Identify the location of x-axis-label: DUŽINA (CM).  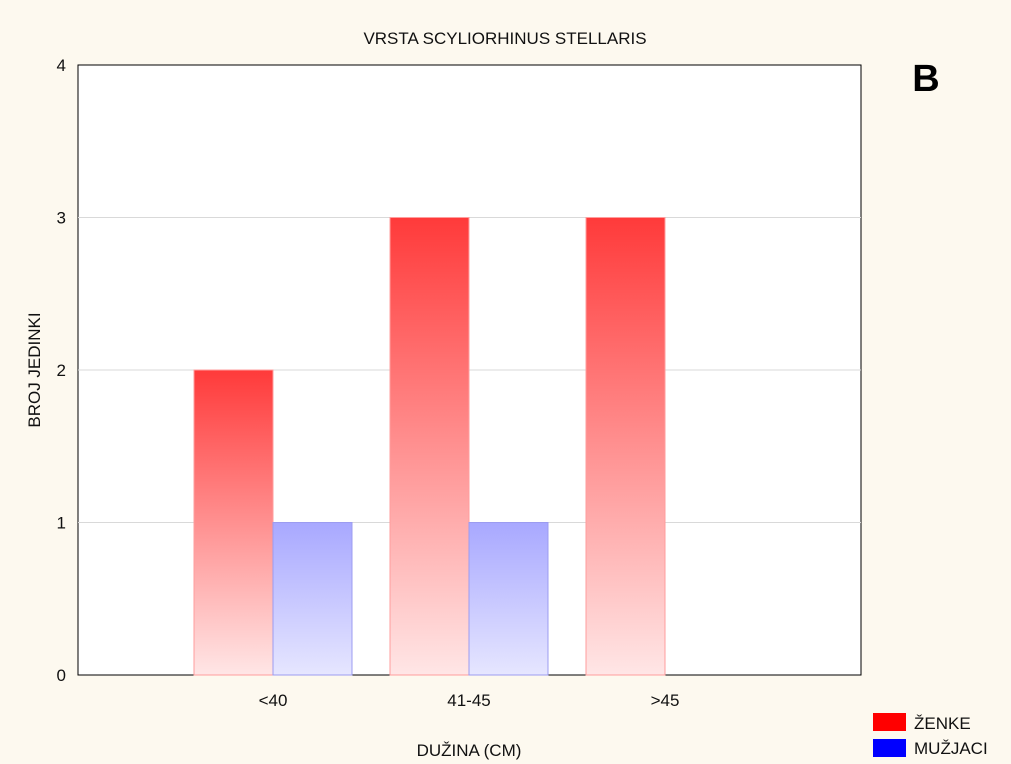
(469, 750).